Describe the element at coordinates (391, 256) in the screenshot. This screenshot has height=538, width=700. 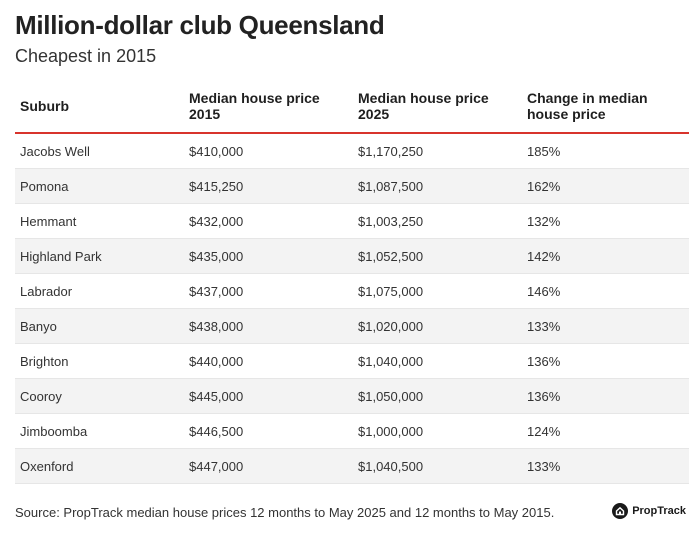
I see `cell-price-2025: $1,052,500` at that location.